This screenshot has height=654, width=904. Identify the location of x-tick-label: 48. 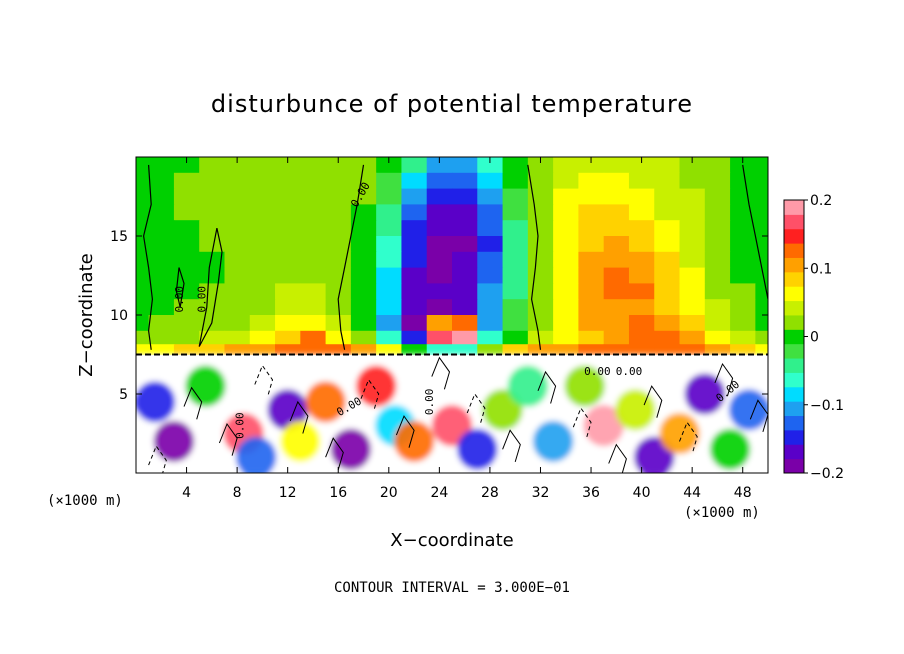
(743, 493).